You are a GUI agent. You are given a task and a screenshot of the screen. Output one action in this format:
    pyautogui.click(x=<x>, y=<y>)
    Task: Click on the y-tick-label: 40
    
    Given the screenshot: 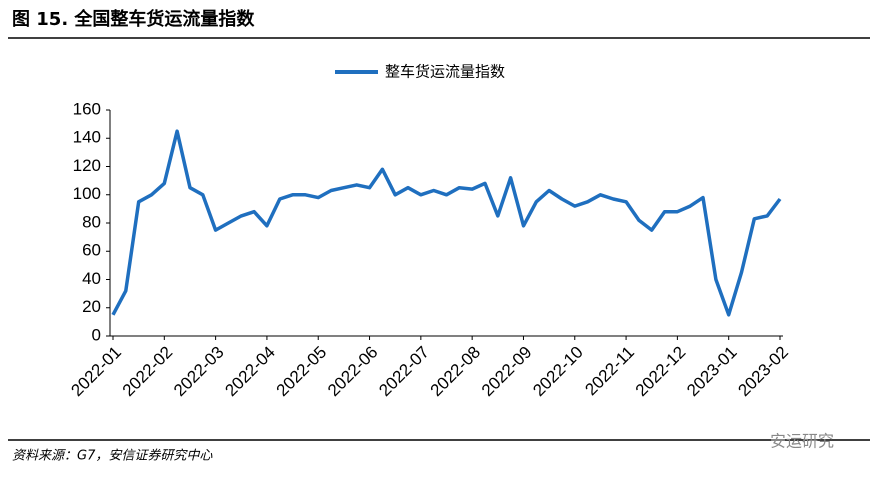 What is the action you would take?
    pyautogui.click(x=91, y=278)
    